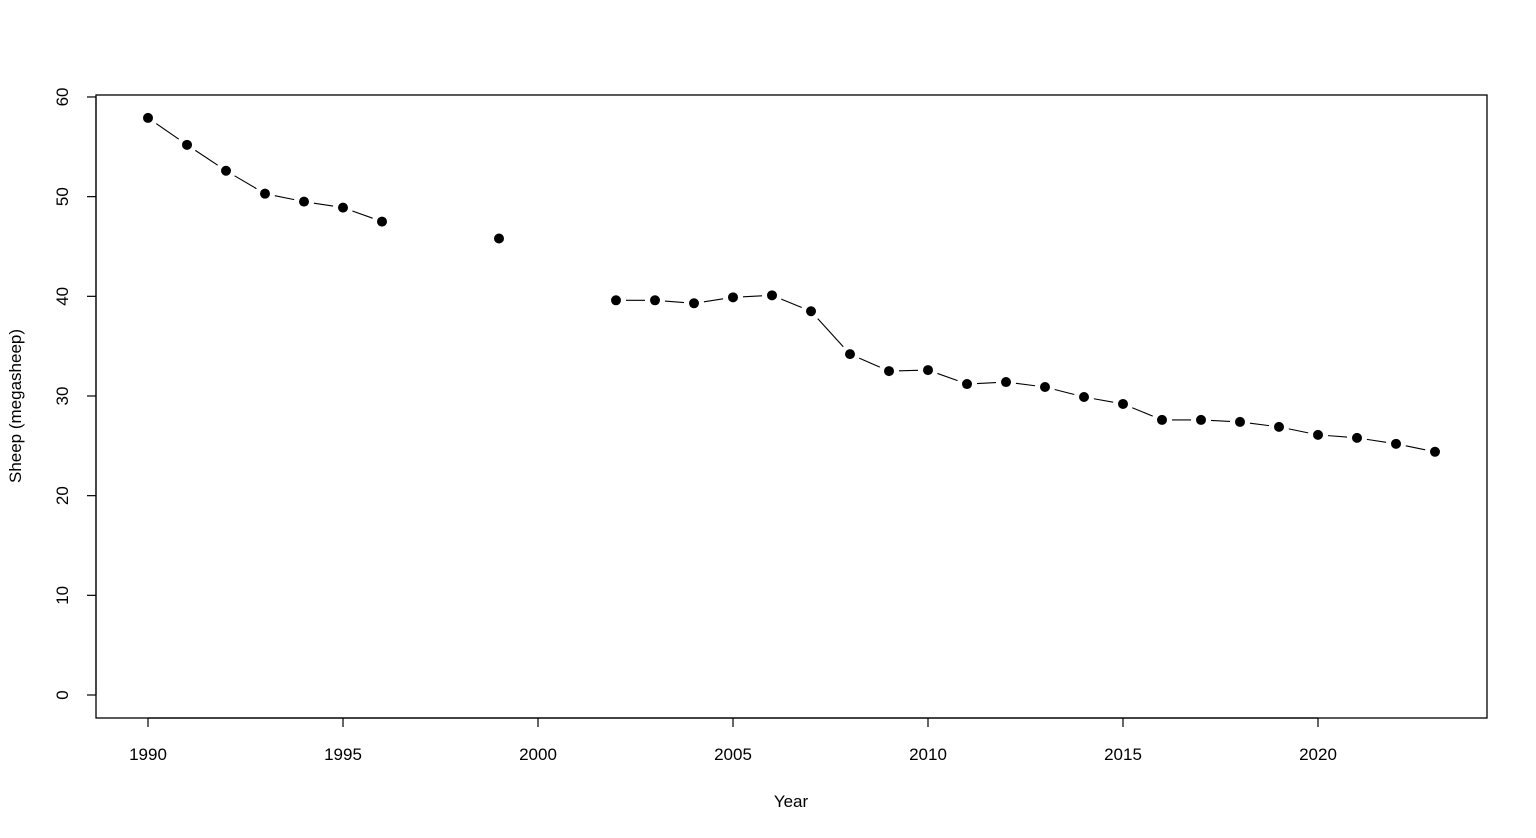  Describe the element at coordinates (15, 406) in the screenshot. I see `y-axis-label: Sheep (megasheep)` at that location.